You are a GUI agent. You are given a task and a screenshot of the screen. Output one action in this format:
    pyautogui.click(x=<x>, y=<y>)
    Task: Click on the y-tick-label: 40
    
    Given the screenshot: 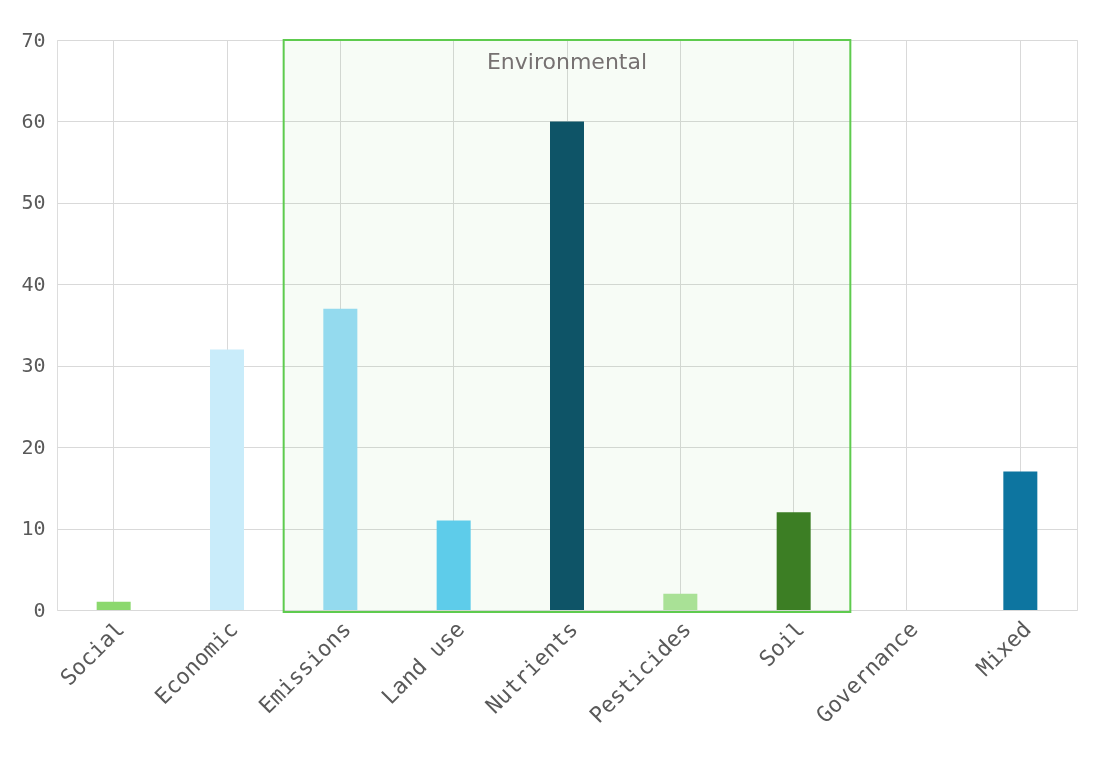 What is the action you would take?
    pyautogui.click(x=33, y=283)
    